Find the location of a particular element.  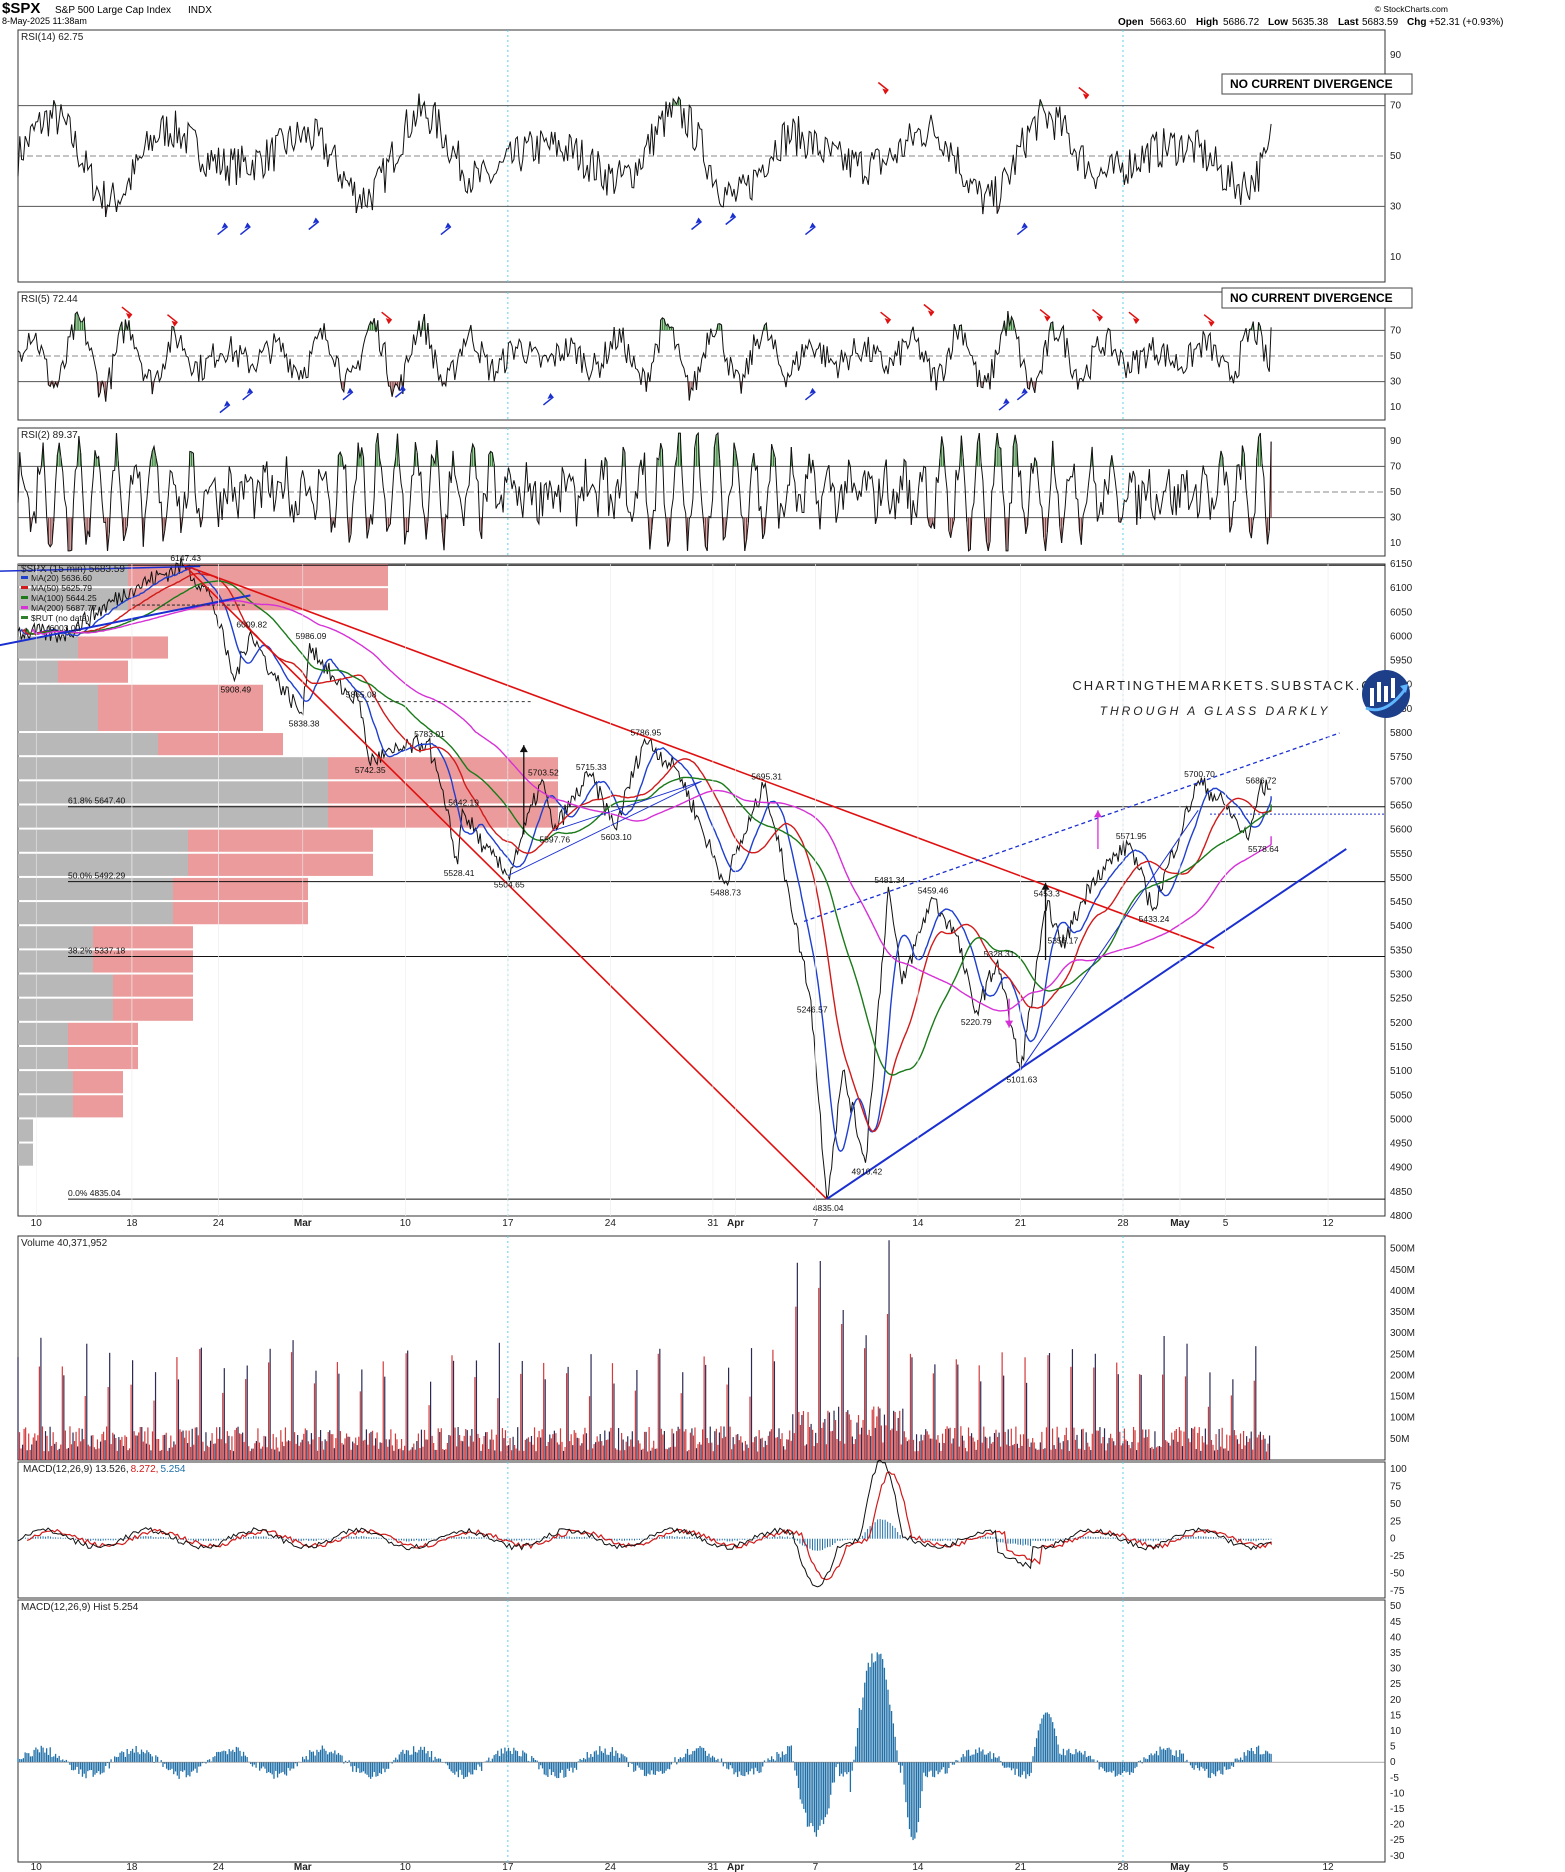

xaxis-bottom-label: Apr is located at coordinates (735, 1867).